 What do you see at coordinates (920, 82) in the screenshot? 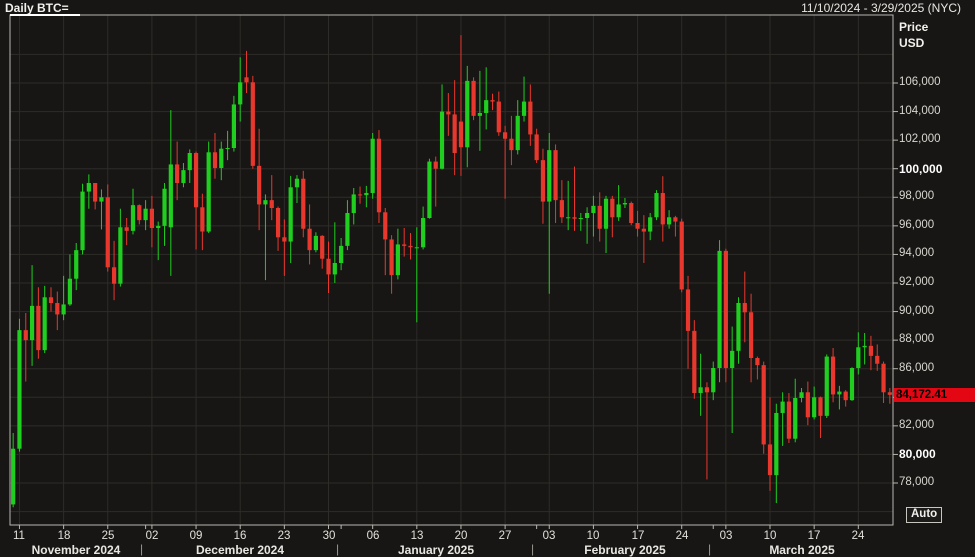
I see `y-tick-label: 106,000` at bounding box center [920, 82].